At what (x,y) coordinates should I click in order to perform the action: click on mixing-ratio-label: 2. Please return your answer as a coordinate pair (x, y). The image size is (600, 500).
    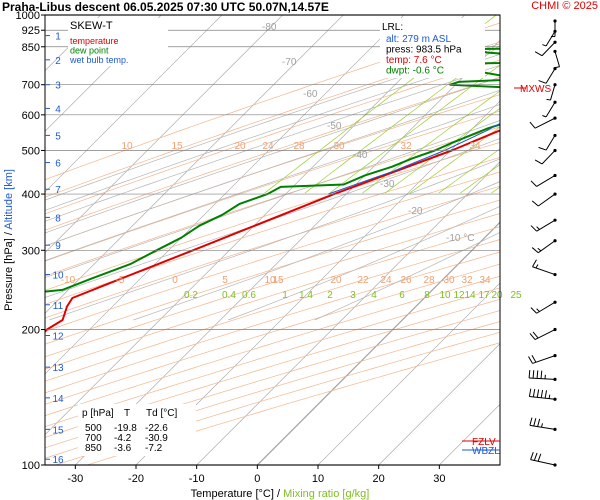
    Looking at the image, I should click on (330, 295).